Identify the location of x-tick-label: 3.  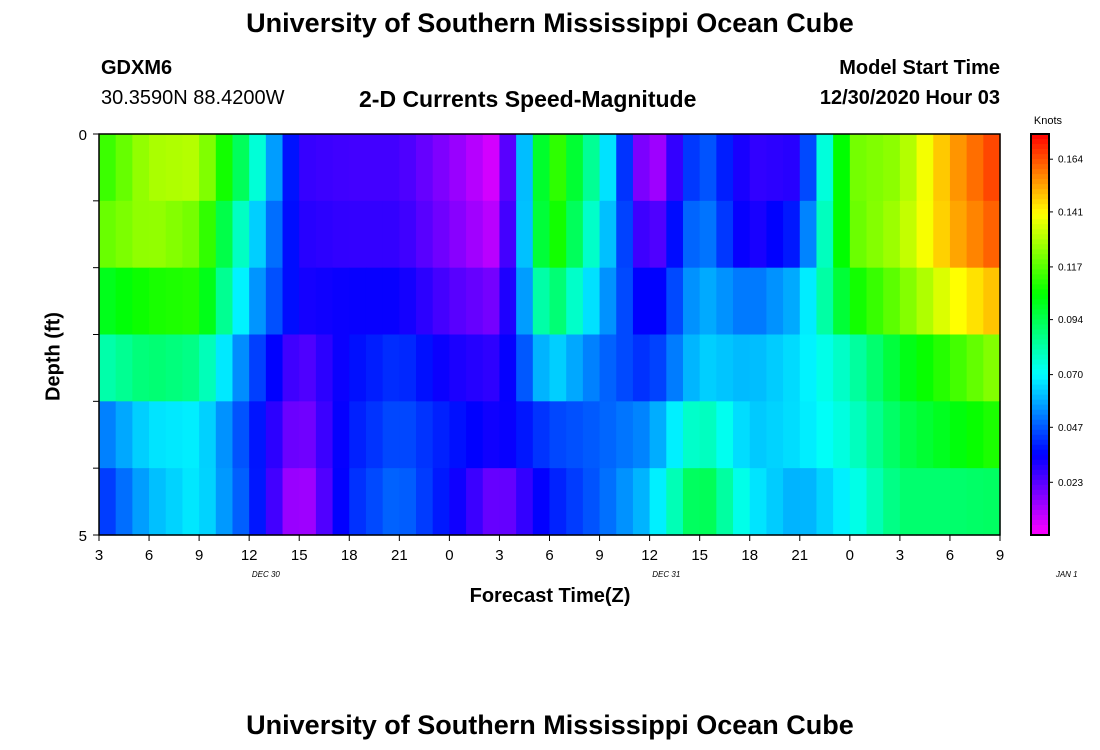
(499, 555).